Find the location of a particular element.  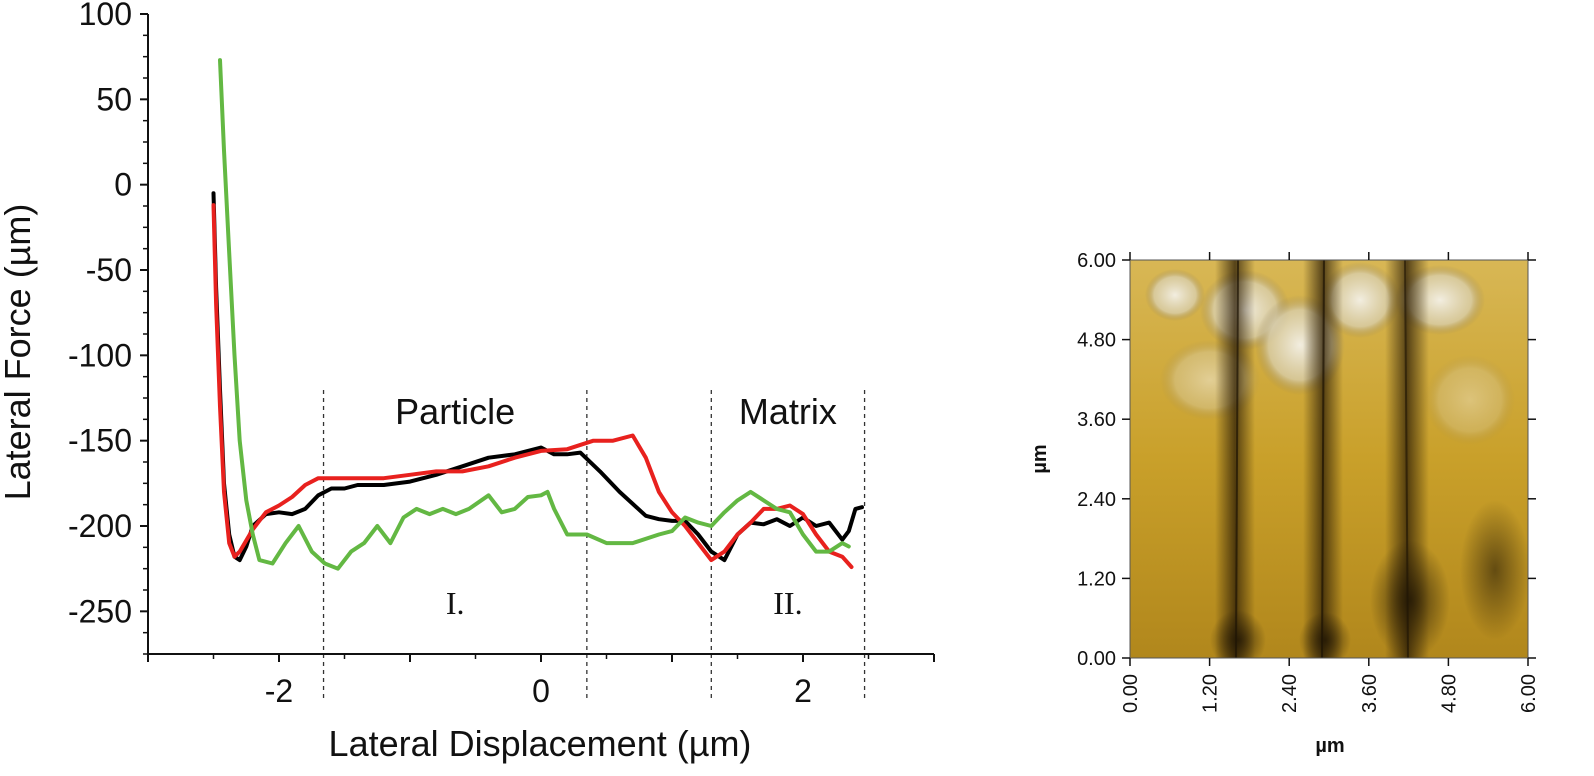

y-tick-label: -50 is located at coordinates (109, 270).